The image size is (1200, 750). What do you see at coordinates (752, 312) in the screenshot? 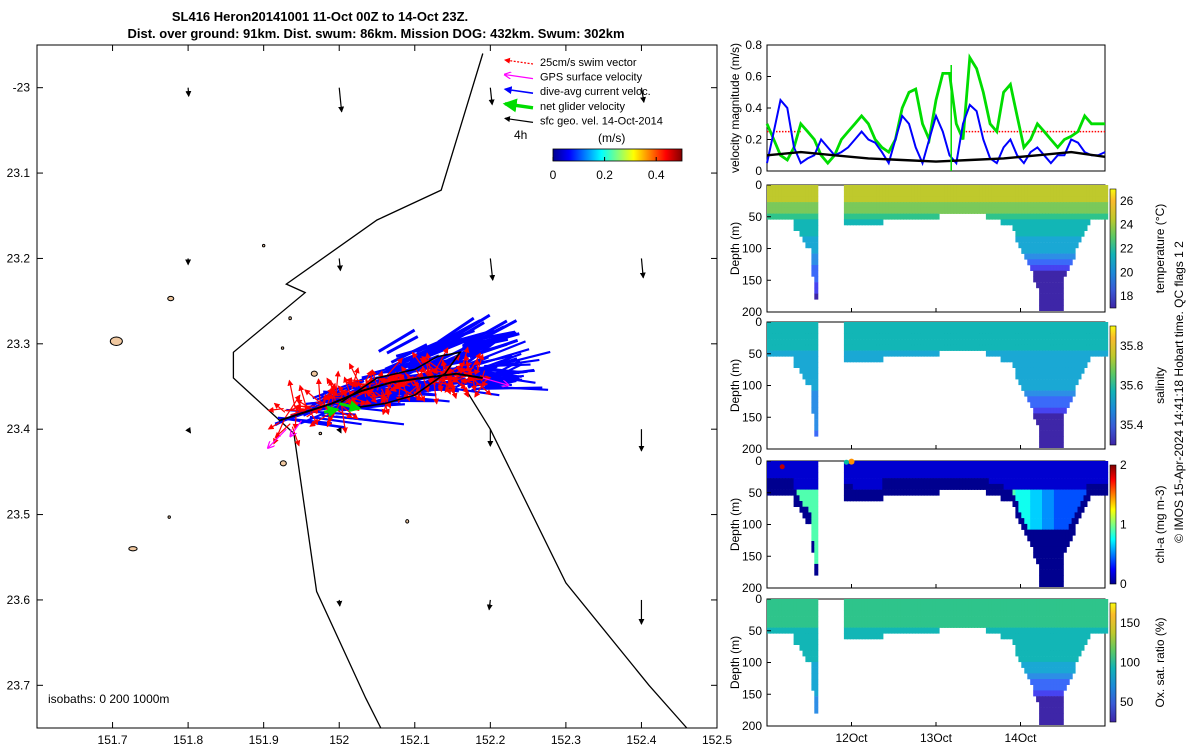
I see `depth-tick-label: 200` at bounding box center [752, 312].